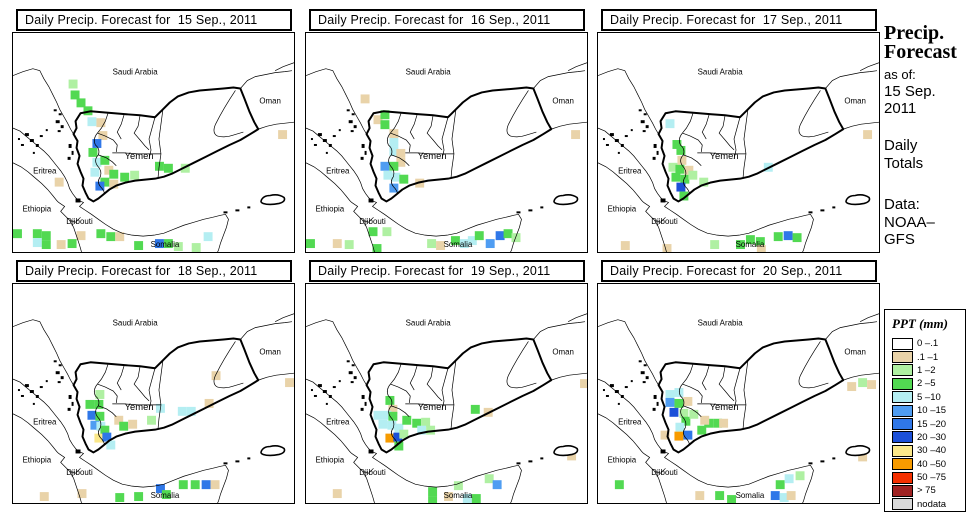 Image resolution: width=971 pixels, height=521 pixels. I want to click on forecast-panel: Daily Precip. Forecast for 15 Sep., 2011, so click(153, 131).